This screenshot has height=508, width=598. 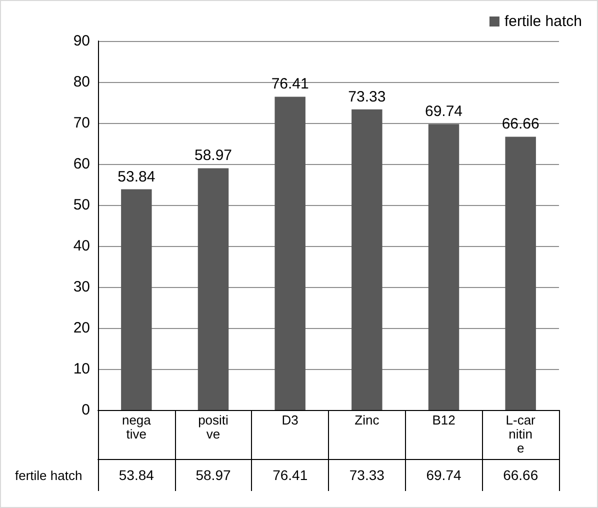 I want to click on y-tick-label: 40, so click(x=81, y=246).